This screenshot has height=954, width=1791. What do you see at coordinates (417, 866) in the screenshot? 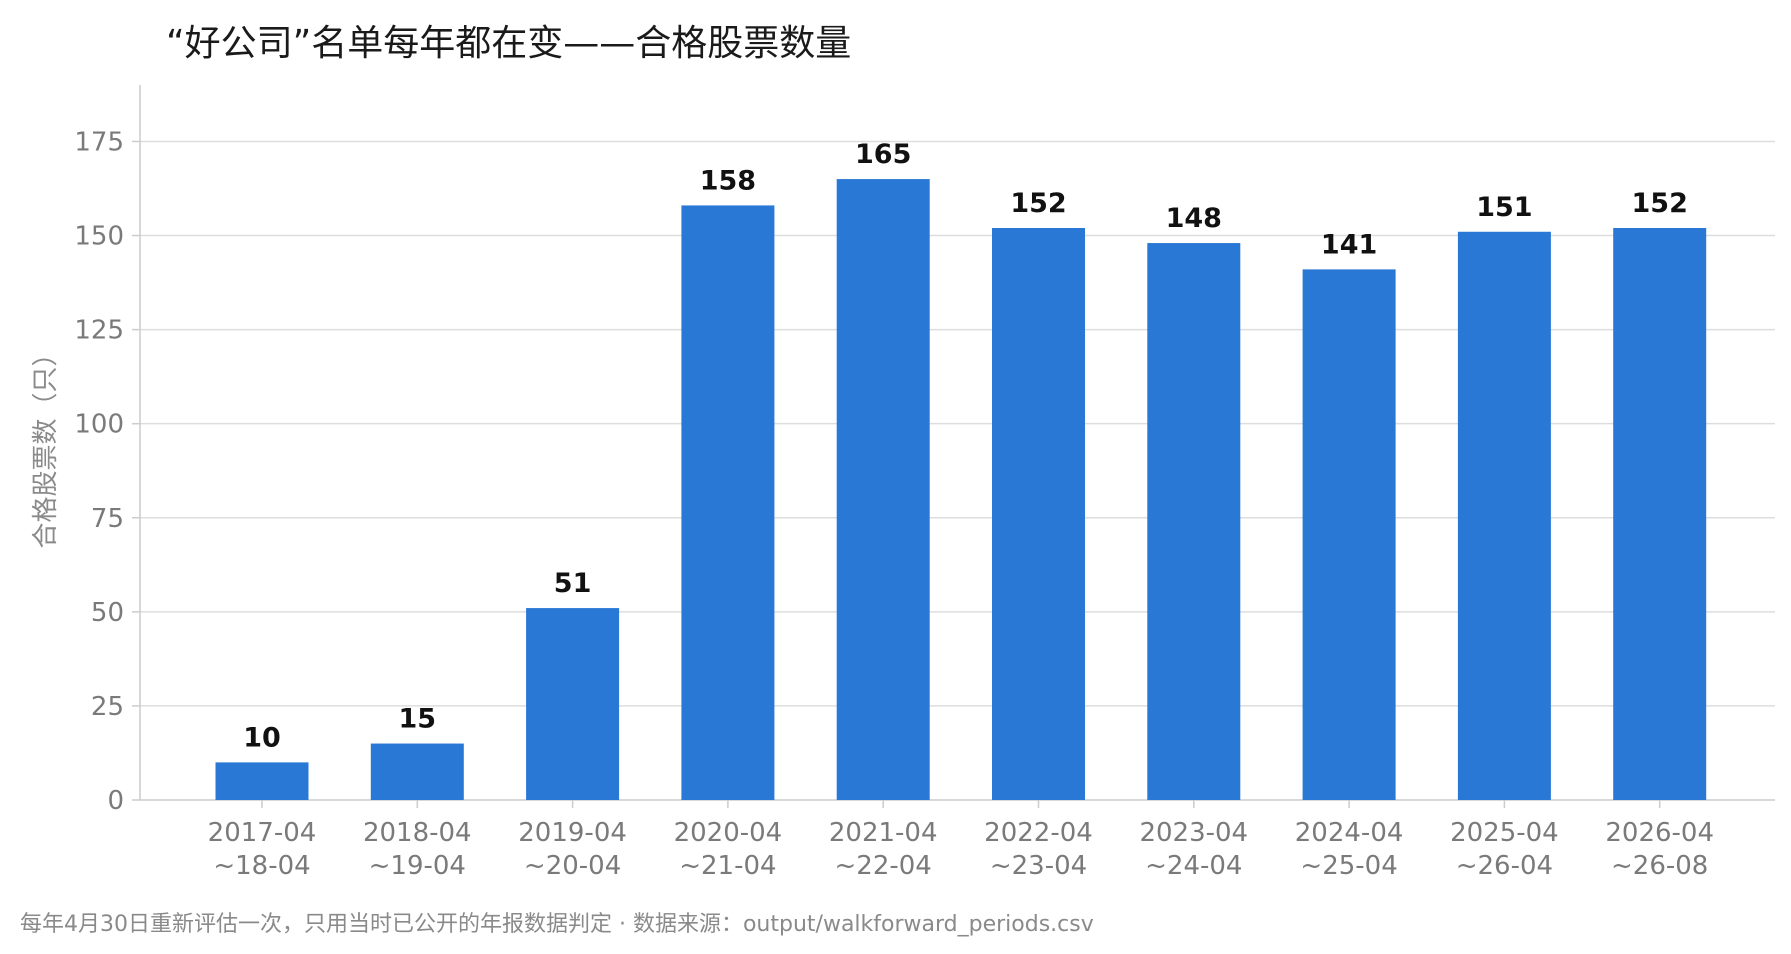
I see `x-tick-label-line2: ~19-04` at bounding box center [417, 866].